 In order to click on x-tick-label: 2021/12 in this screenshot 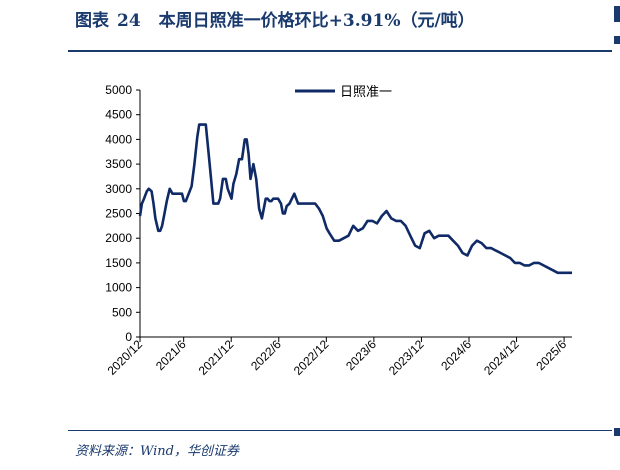, I will do `click(216, 357)`.